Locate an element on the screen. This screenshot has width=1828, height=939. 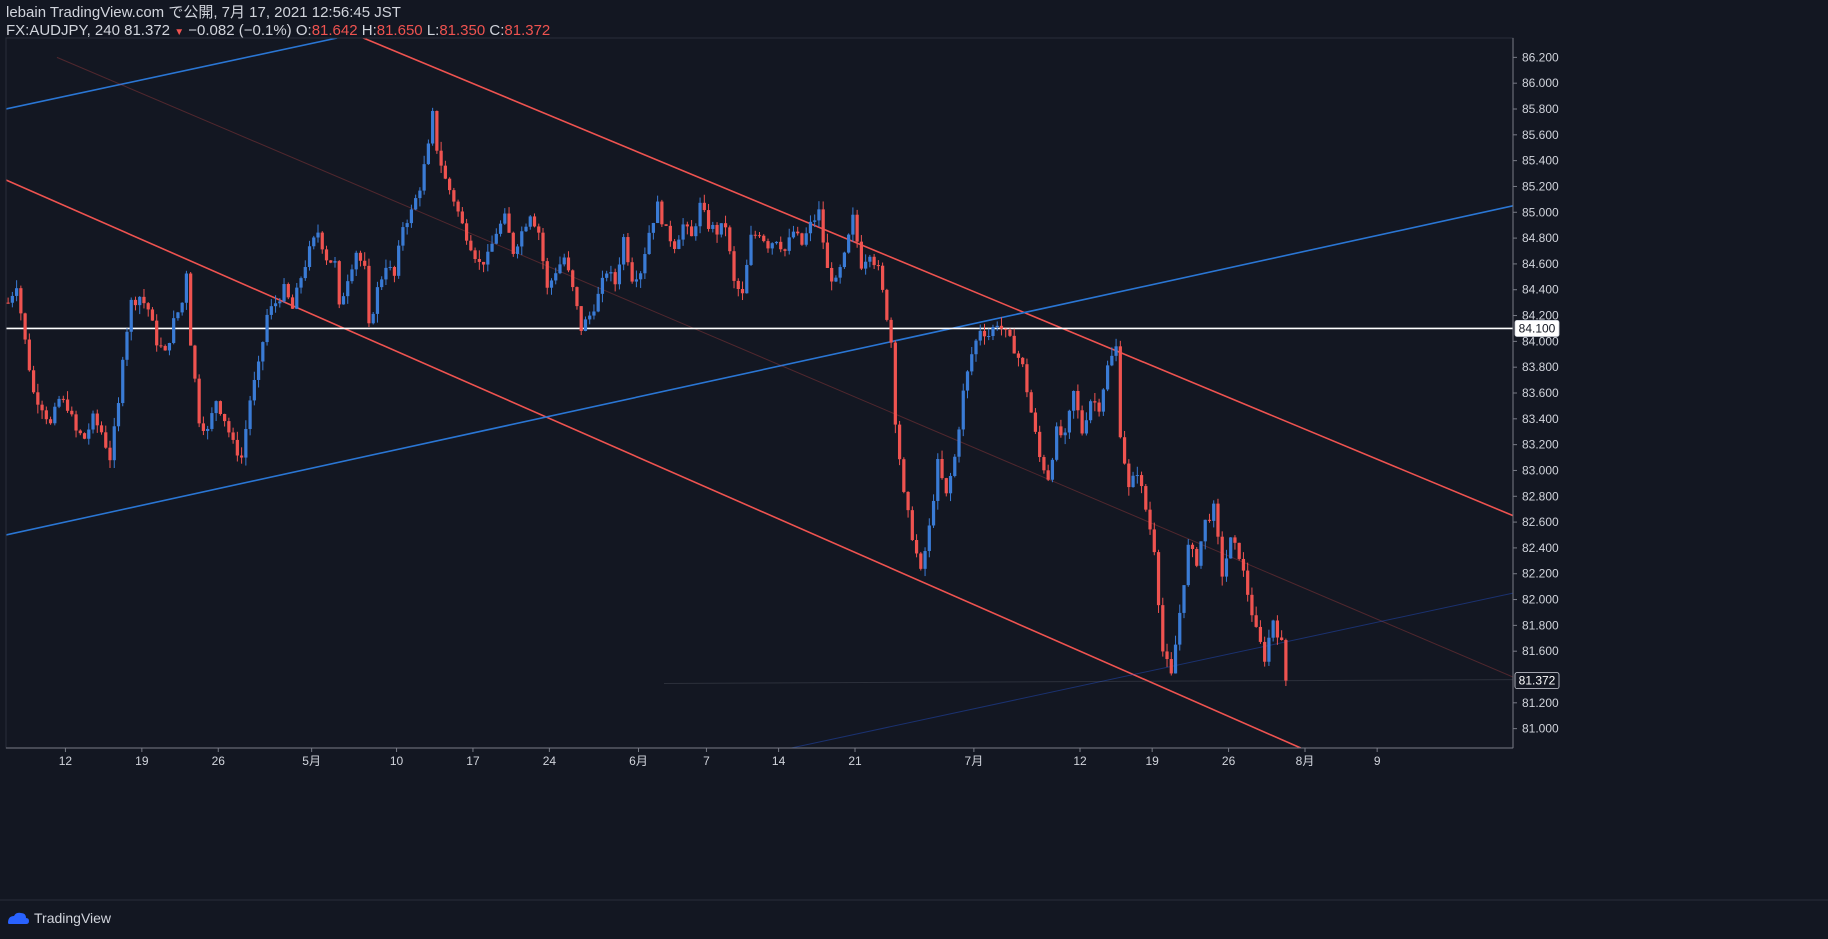
close-label: C: is located at coordinates (497, 30).